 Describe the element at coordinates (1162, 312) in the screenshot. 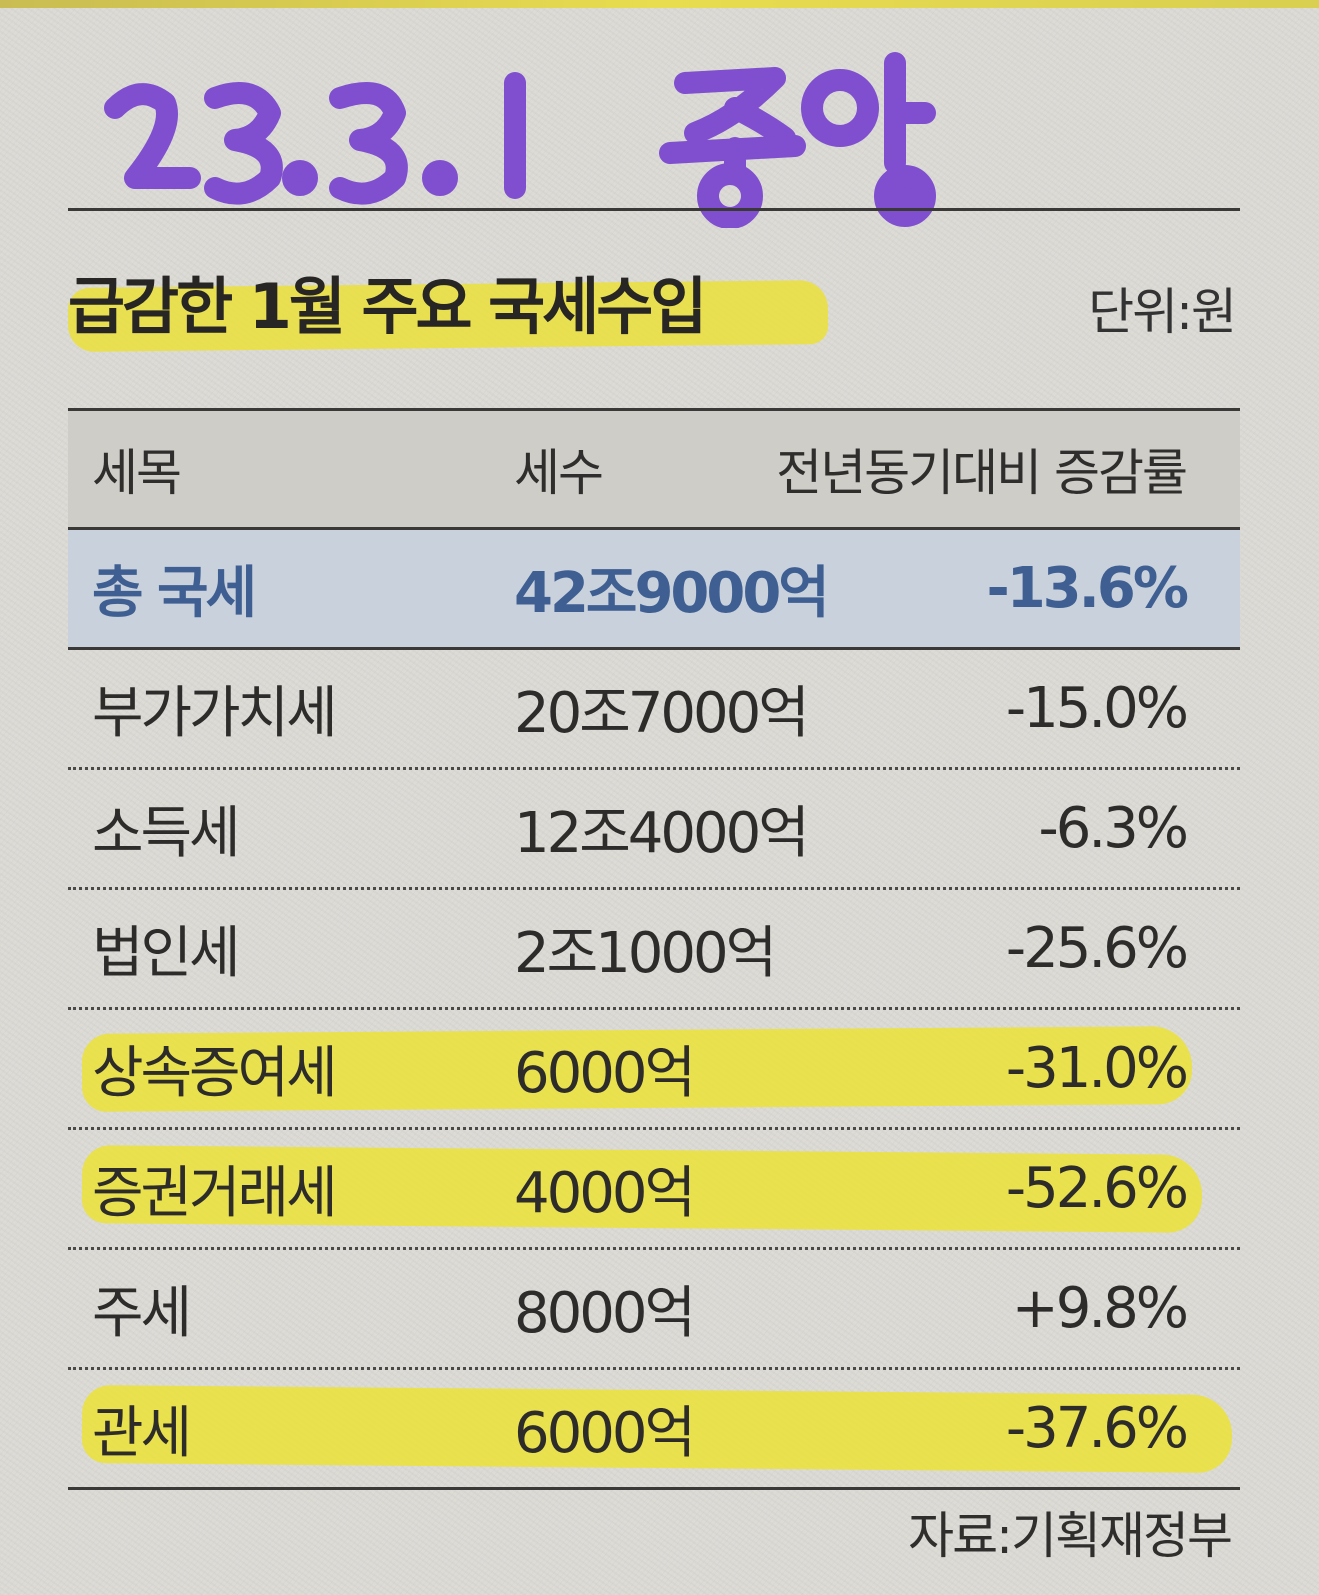

I see `unit-label: 단위:원` at that location.